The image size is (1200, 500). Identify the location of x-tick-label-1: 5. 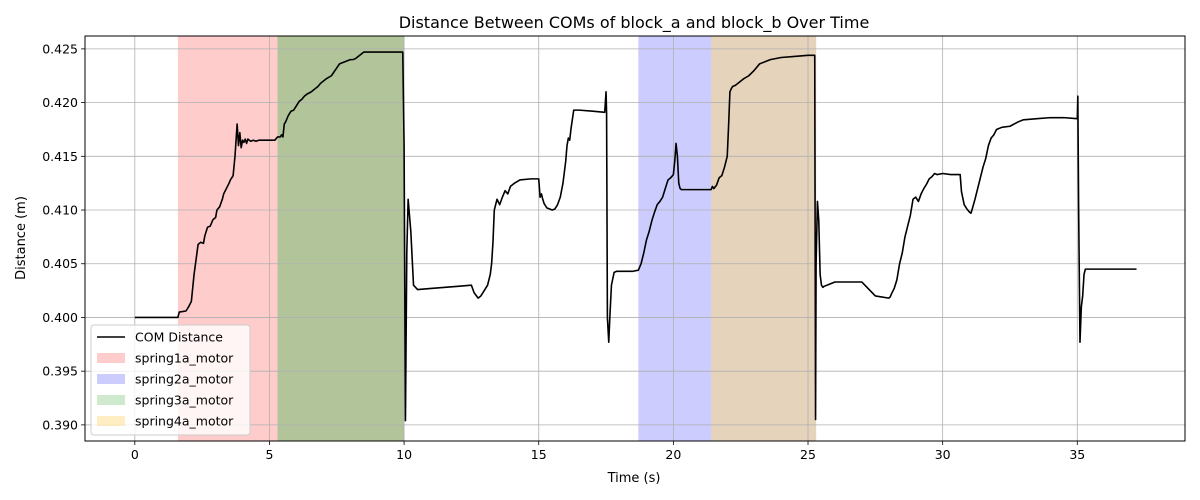
(269, 454).